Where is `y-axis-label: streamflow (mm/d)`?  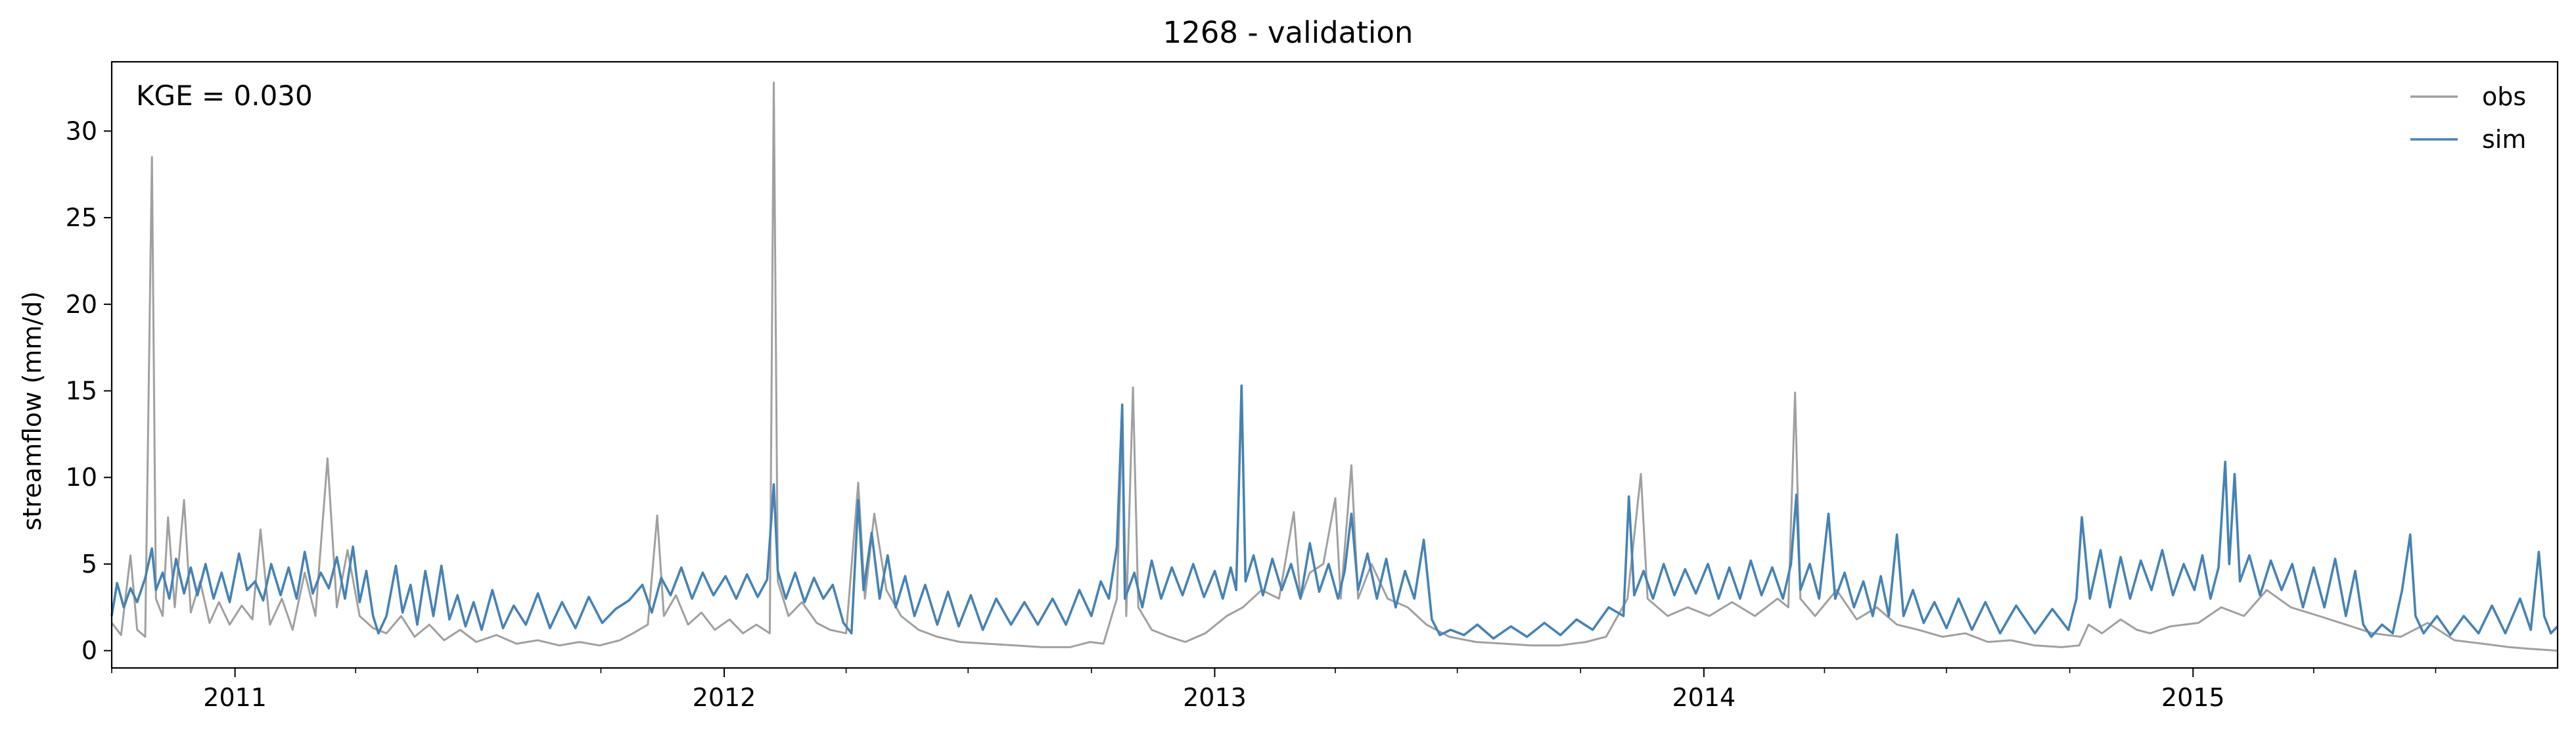 y-axis-label: streamflow (mm/d) is located at coordinates (32, 411).